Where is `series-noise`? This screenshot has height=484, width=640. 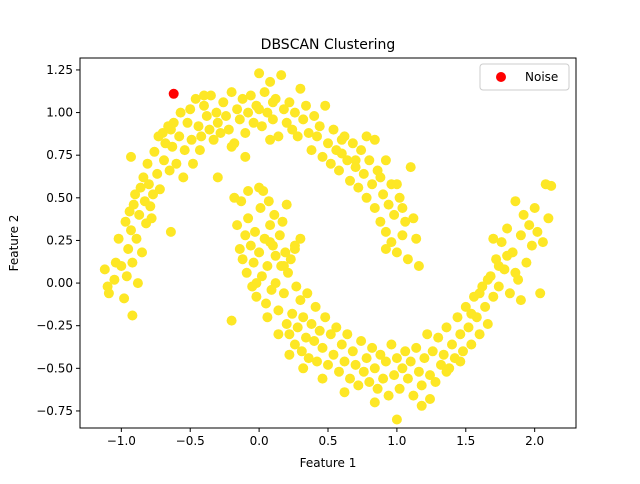 series-noise is located at coordinates (173, 93).